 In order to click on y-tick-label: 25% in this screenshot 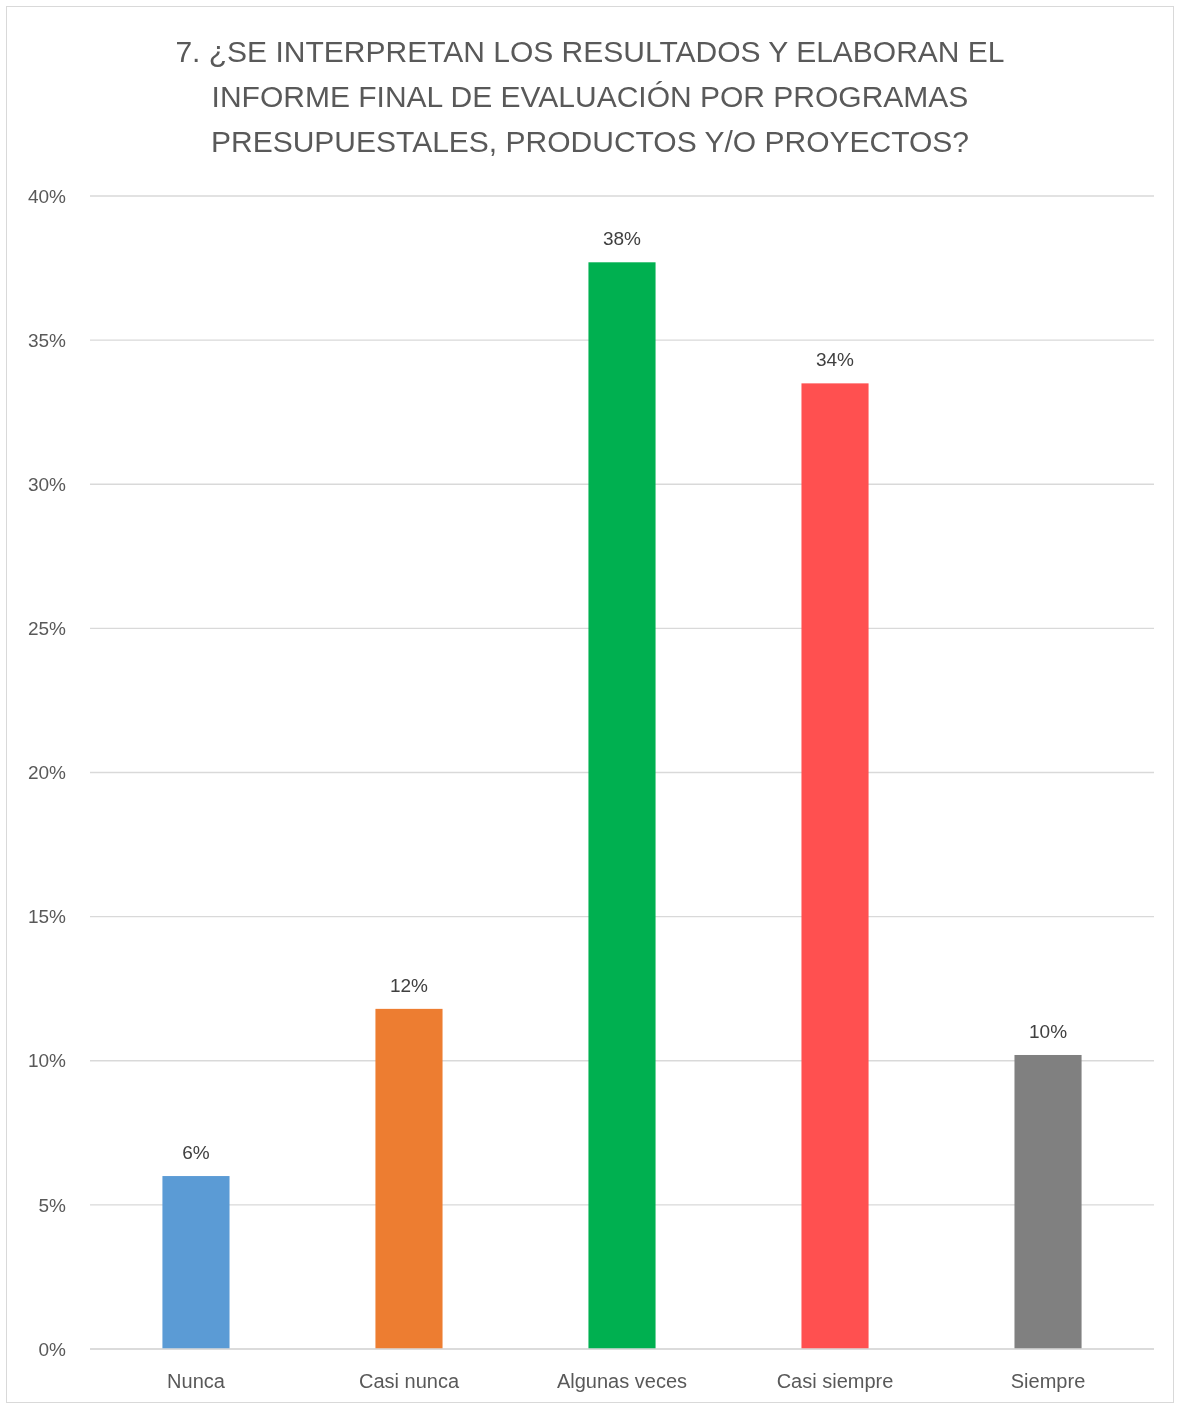, I will do `click(47, 629)`.